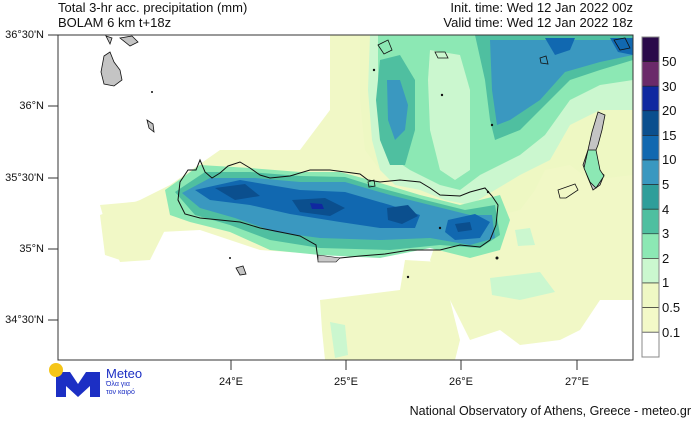  Describe the element at coordinates (669, 61) in the screenshot. I see `colorbar-label-50: 50` at that location.